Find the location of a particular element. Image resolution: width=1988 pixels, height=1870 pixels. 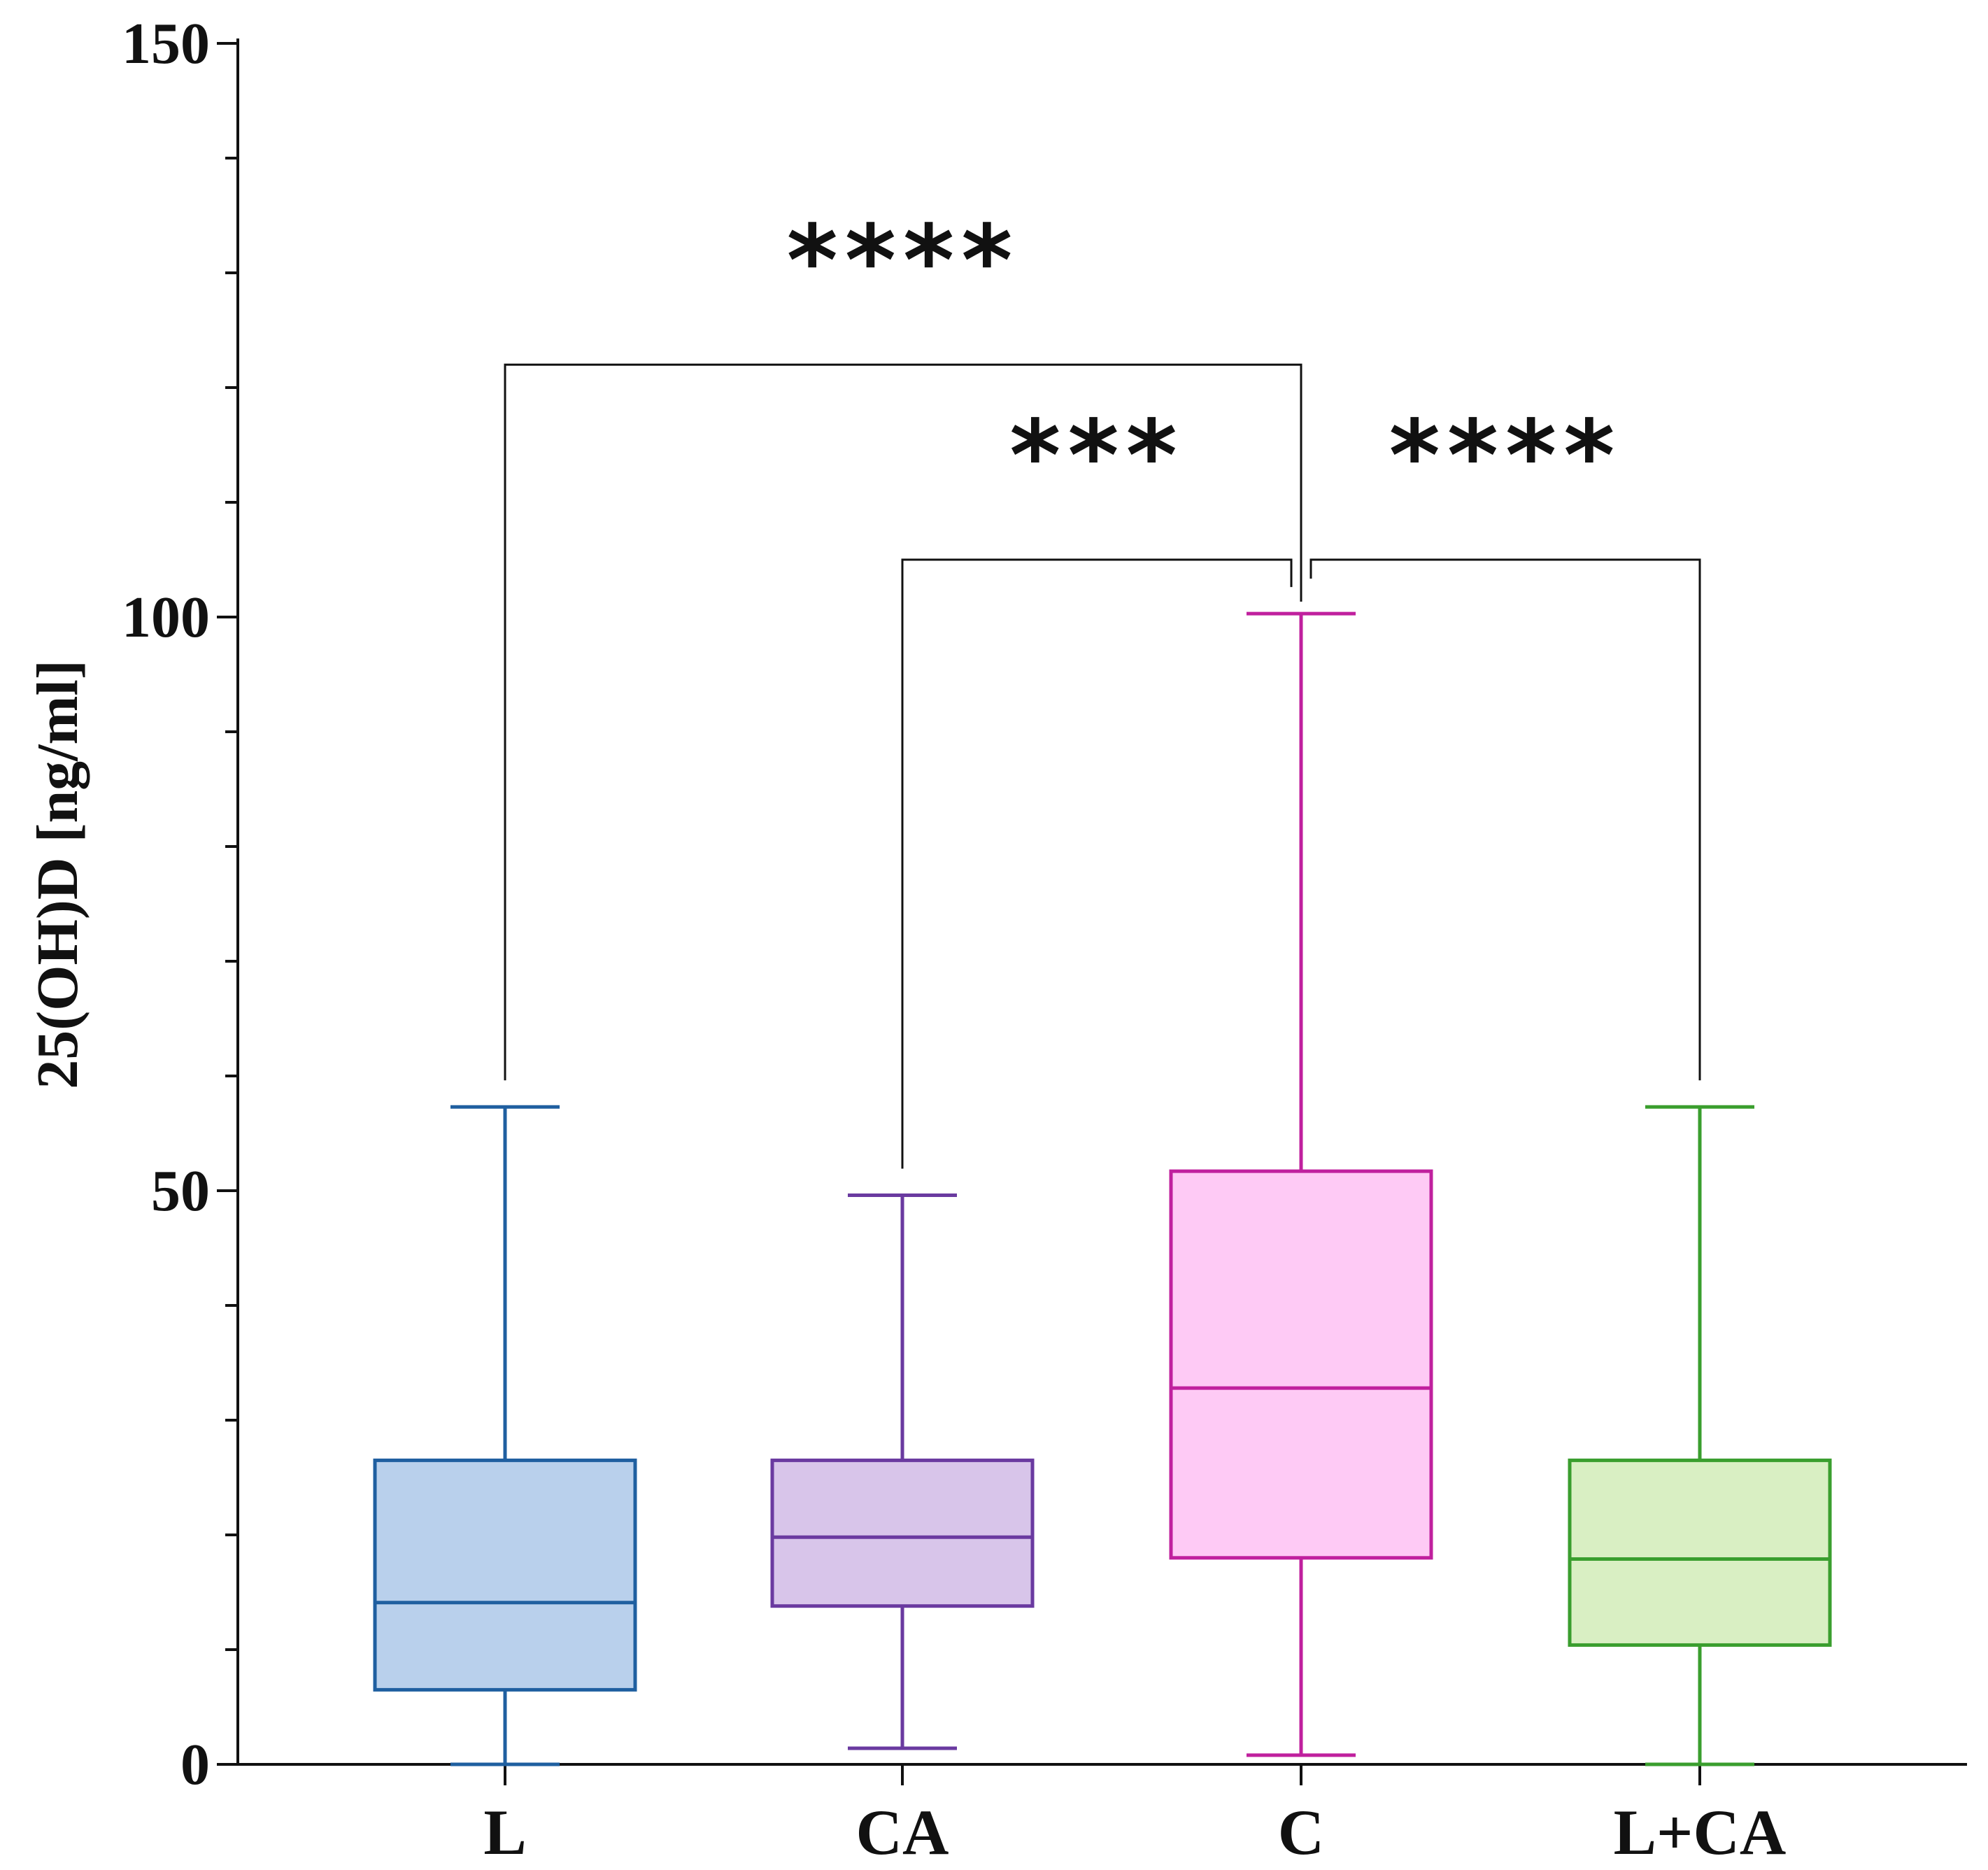

box-ca is located at coordinates (903, 1471).